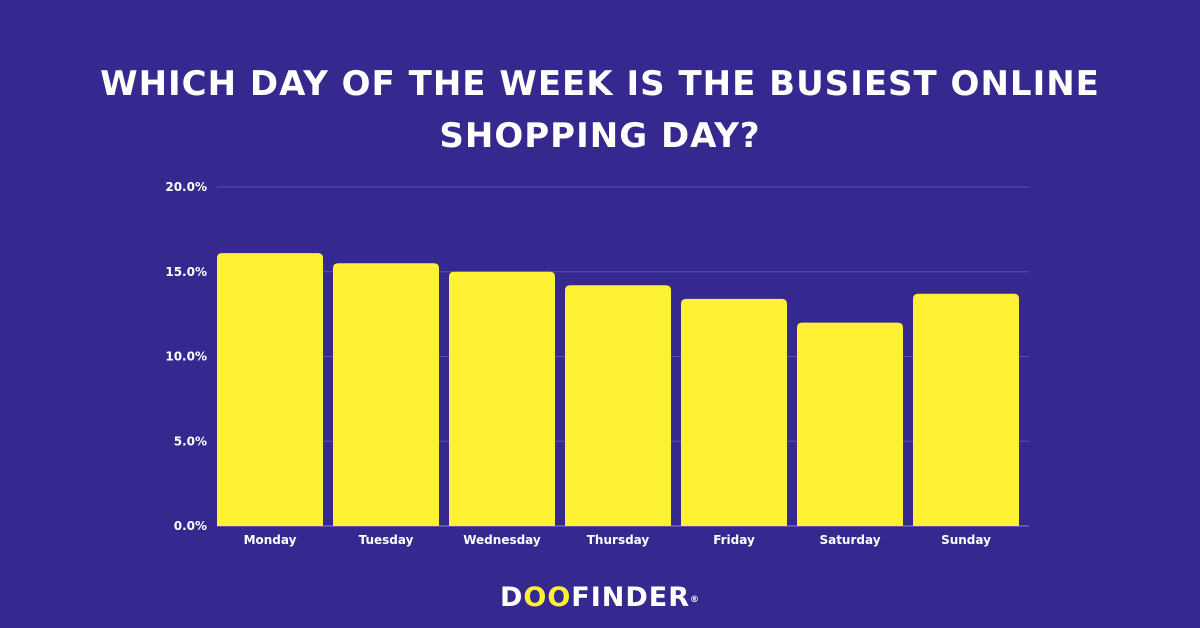  What do you see at coordinates (631, 597) in the screenshot?
I see `logo-word-finder: FINDER` at bounding box center [631, 597].